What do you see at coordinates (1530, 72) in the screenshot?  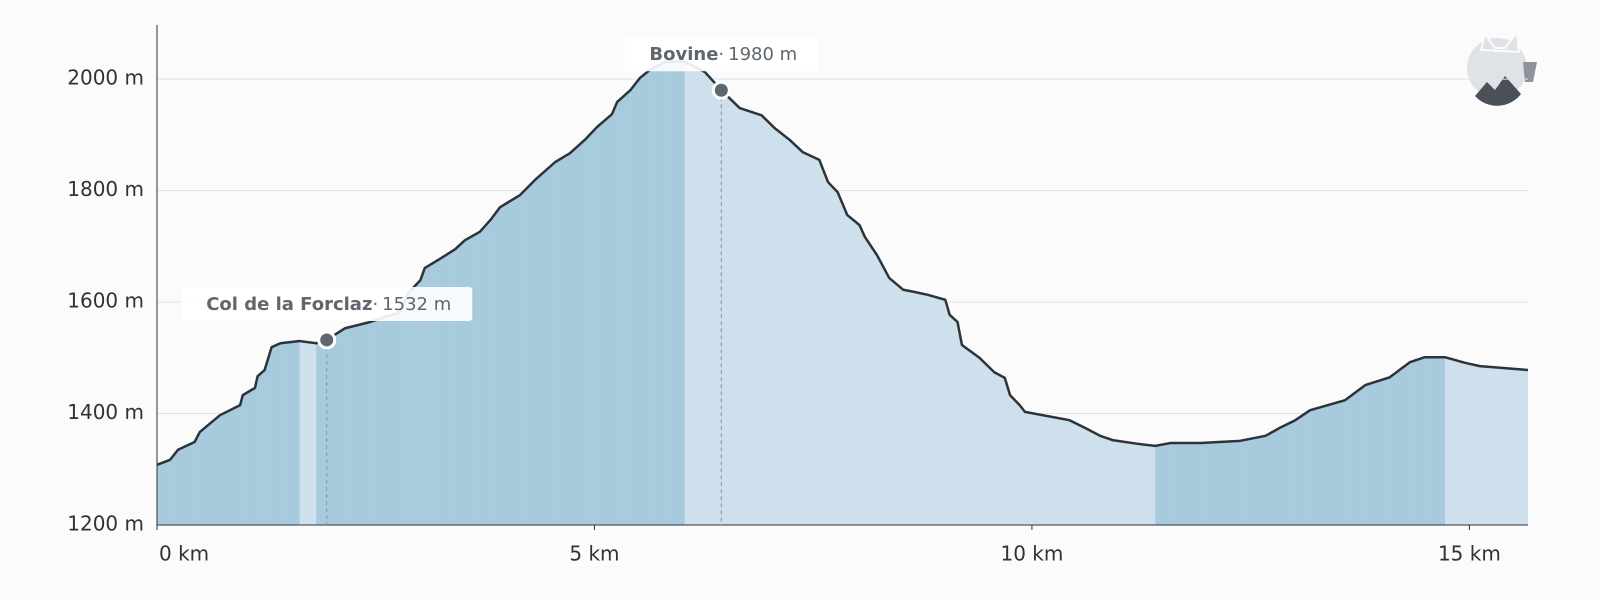 I see `logo-tail` at bounding box center [1530, 72].